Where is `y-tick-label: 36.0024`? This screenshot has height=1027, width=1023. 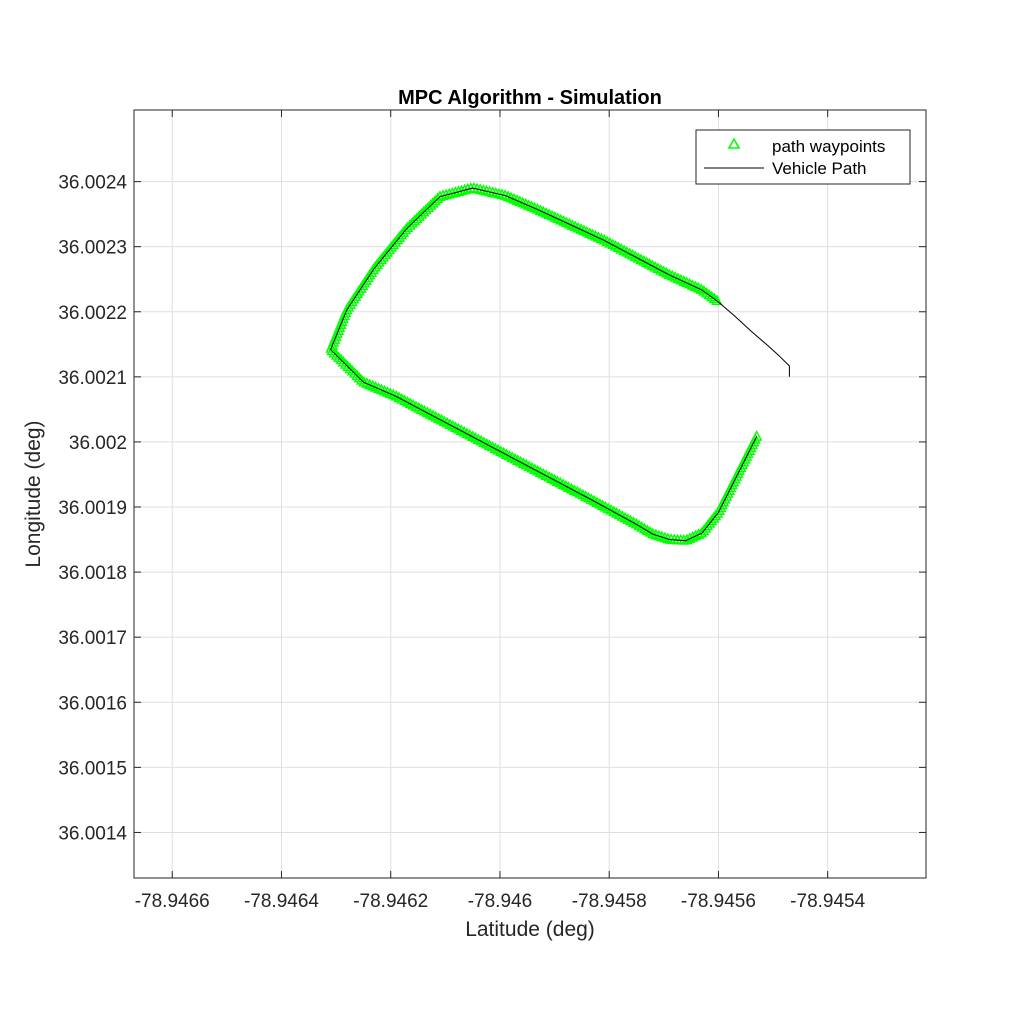 y-tick-label: 36.0024 is located at coordinates (92, 183).